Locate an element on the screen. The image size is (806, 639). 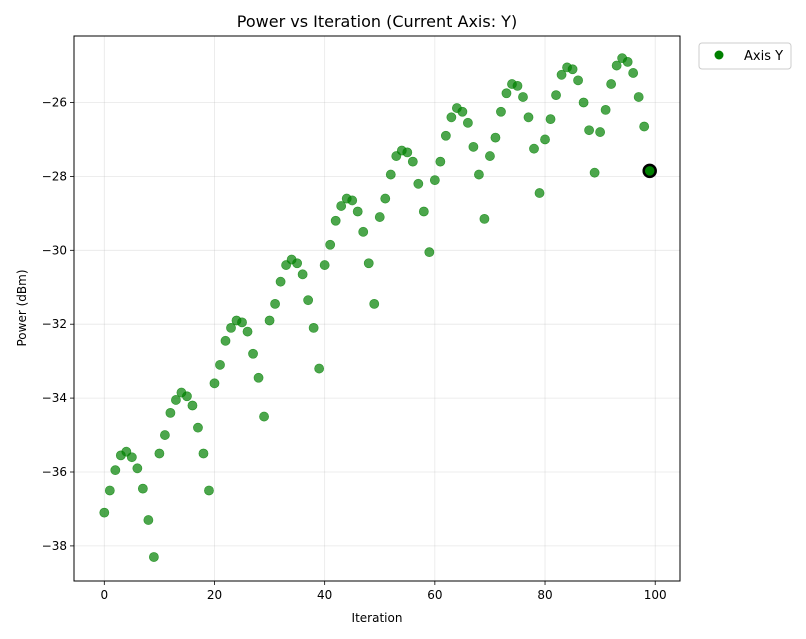
x-tick-label: 40 is located at coordinates (324, 595).